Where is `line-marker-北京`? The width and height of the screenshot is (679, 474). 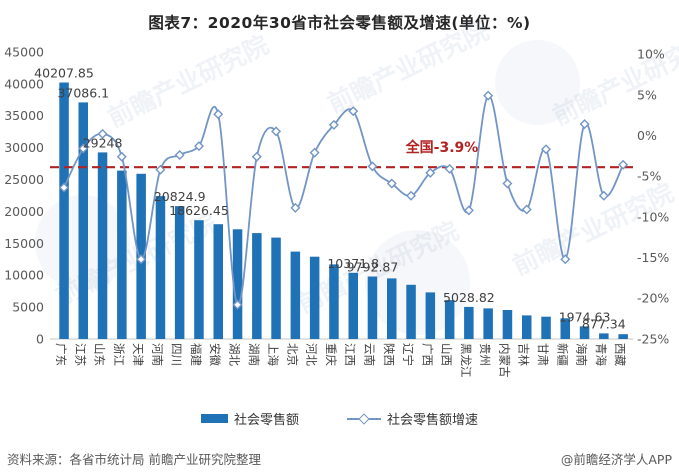 line-marker-北京 is located at coordinates (295, 207).